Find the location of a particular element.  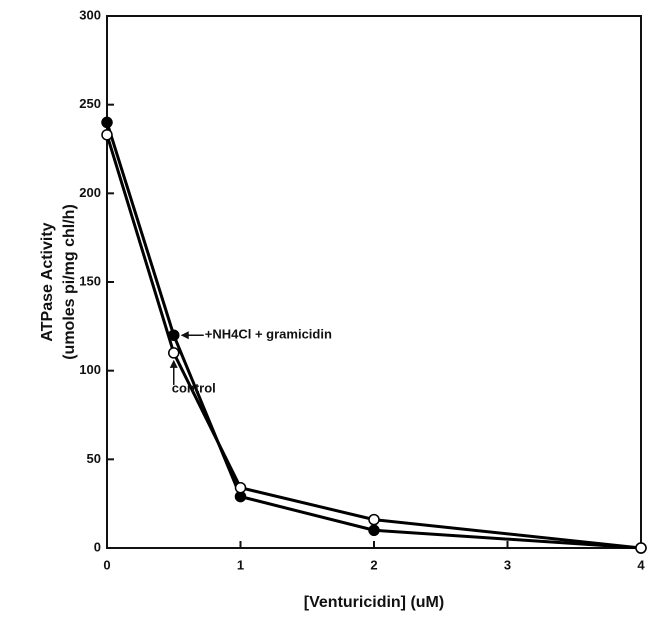

y-tick-label: 100 is located at coordinates (90, 369).